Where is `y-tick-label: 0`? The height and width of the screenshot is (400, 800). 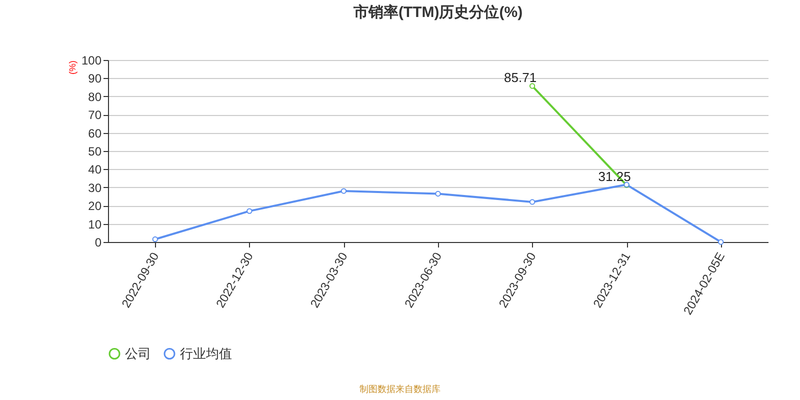 y-tick-label: 0 is located at coordinates (98, 243).